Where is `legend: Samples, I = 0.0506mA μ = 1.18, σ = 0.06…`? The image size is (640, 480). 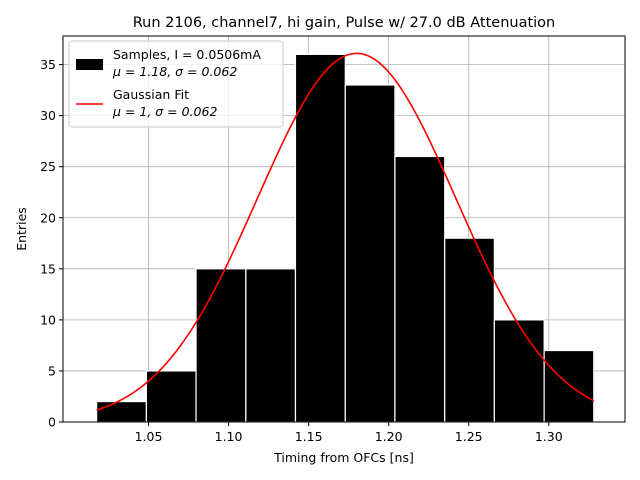 legend: Samples, I = 0.0506mA μ = 1.18, σ = 0.06… is located at coordinates (176, 84).